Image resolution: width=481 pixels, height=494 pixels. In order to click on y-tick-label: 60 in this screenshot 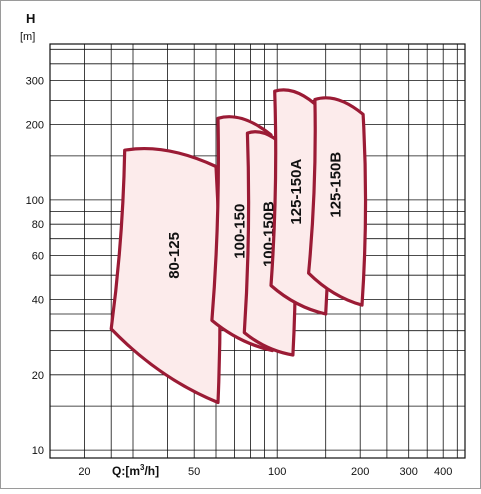, I will do `click(38, 256)`.